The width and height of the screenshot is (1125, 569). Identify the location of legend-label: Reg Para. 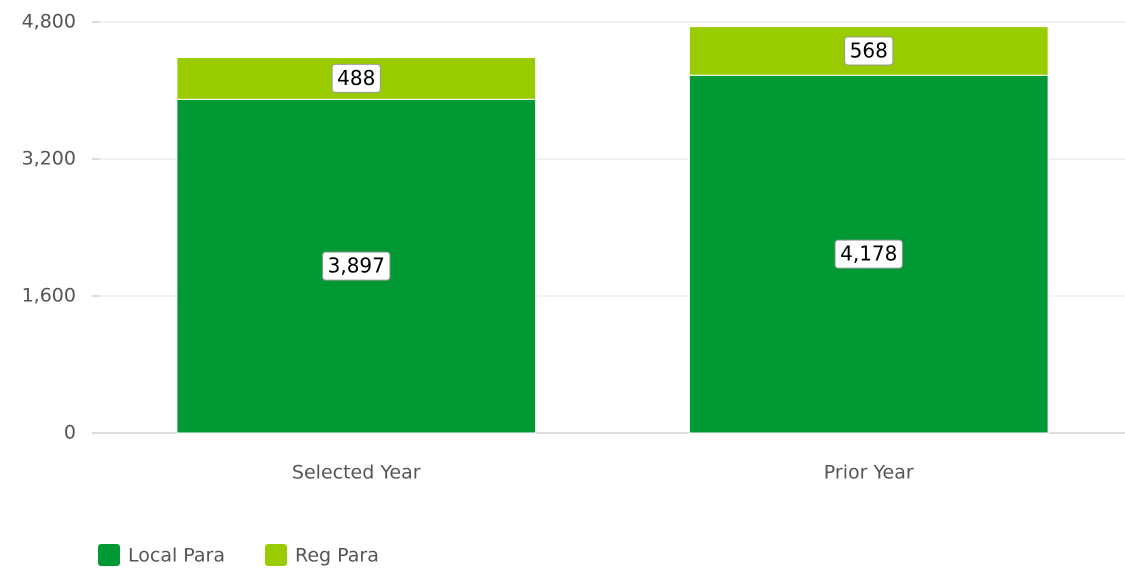
(337, 556).